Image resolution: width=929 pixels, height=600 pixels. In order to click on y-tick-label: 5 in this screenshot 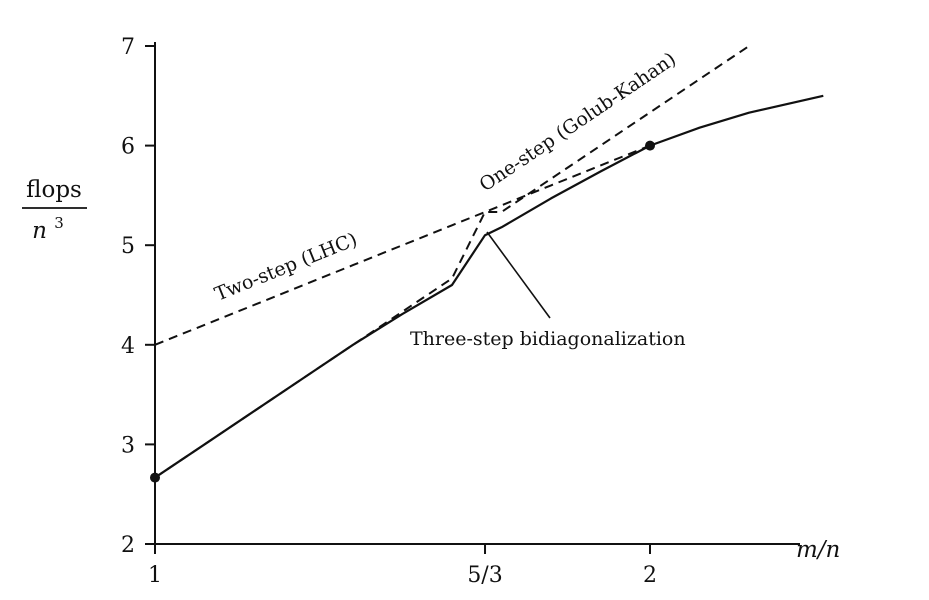, I will do `click(128, 246)`.